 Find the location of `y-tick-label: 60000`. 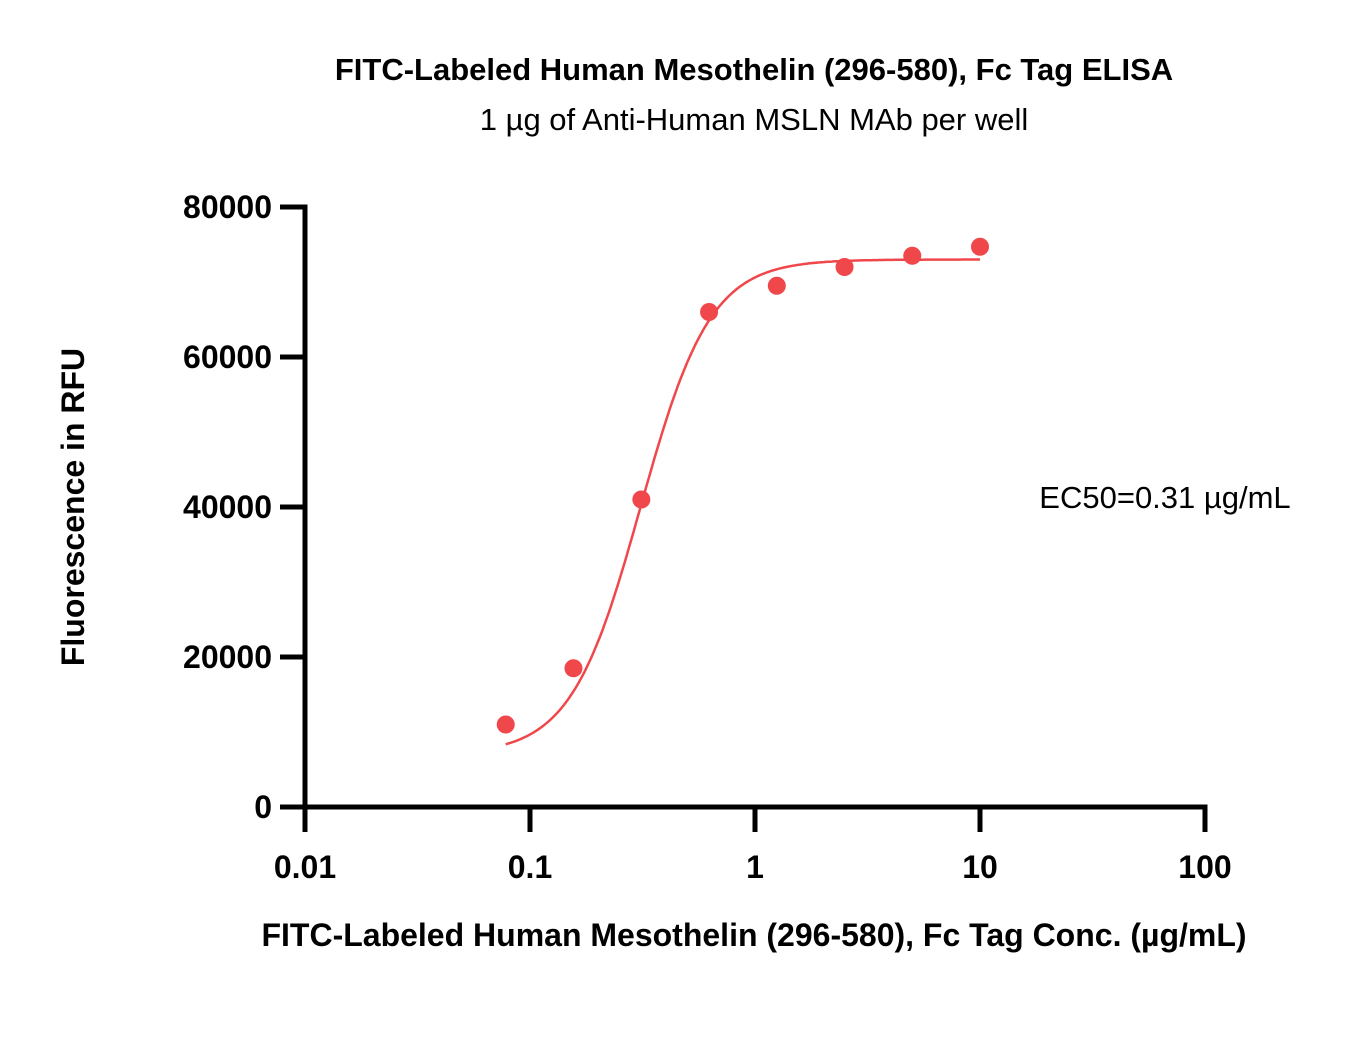

y-tick-label: 60000 is located at coordinates (227, 357).